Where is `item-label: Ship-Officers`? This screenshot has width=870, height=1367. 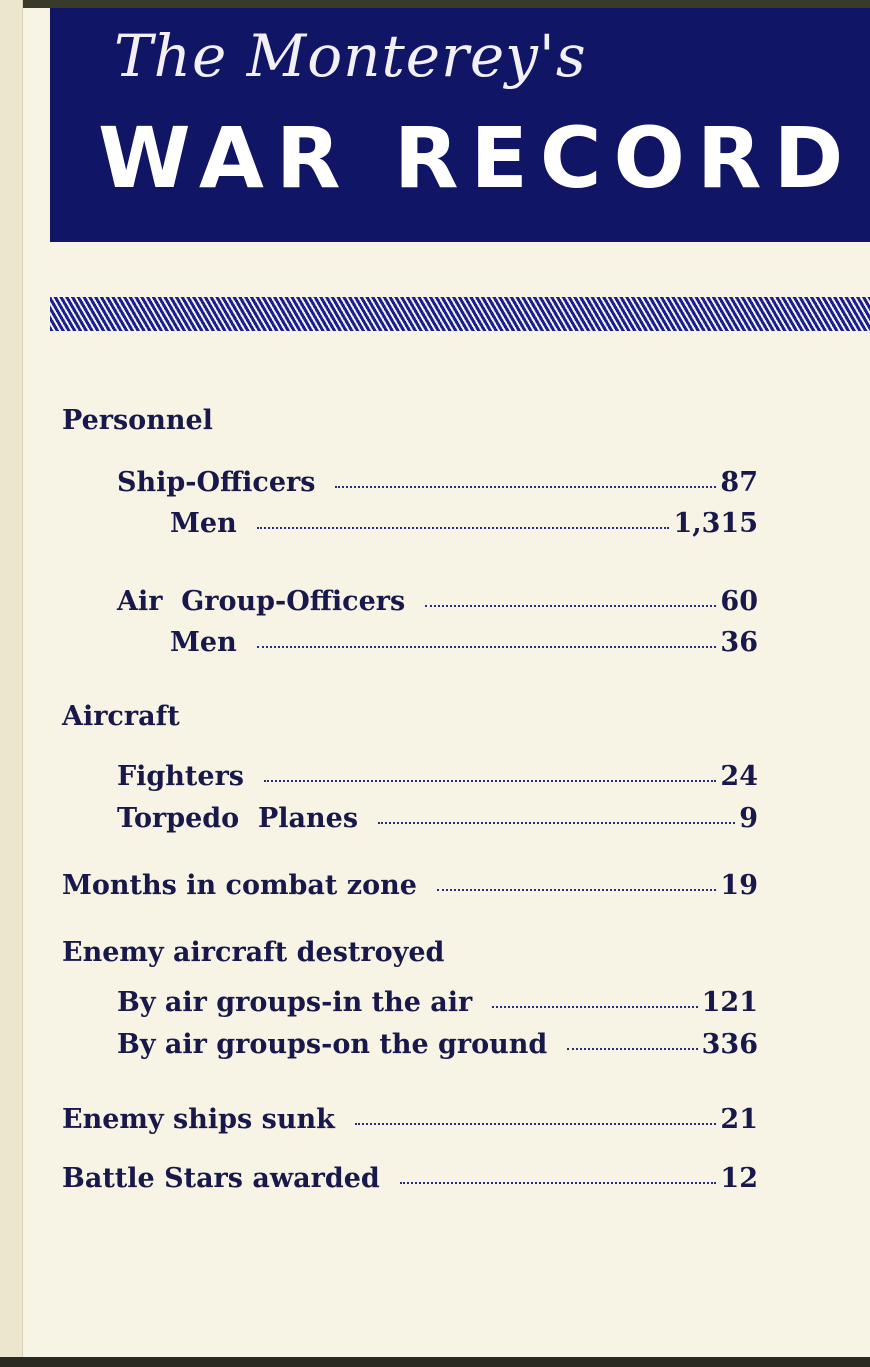 item-label: Ship-Officers is located at coordinates (216, 482).